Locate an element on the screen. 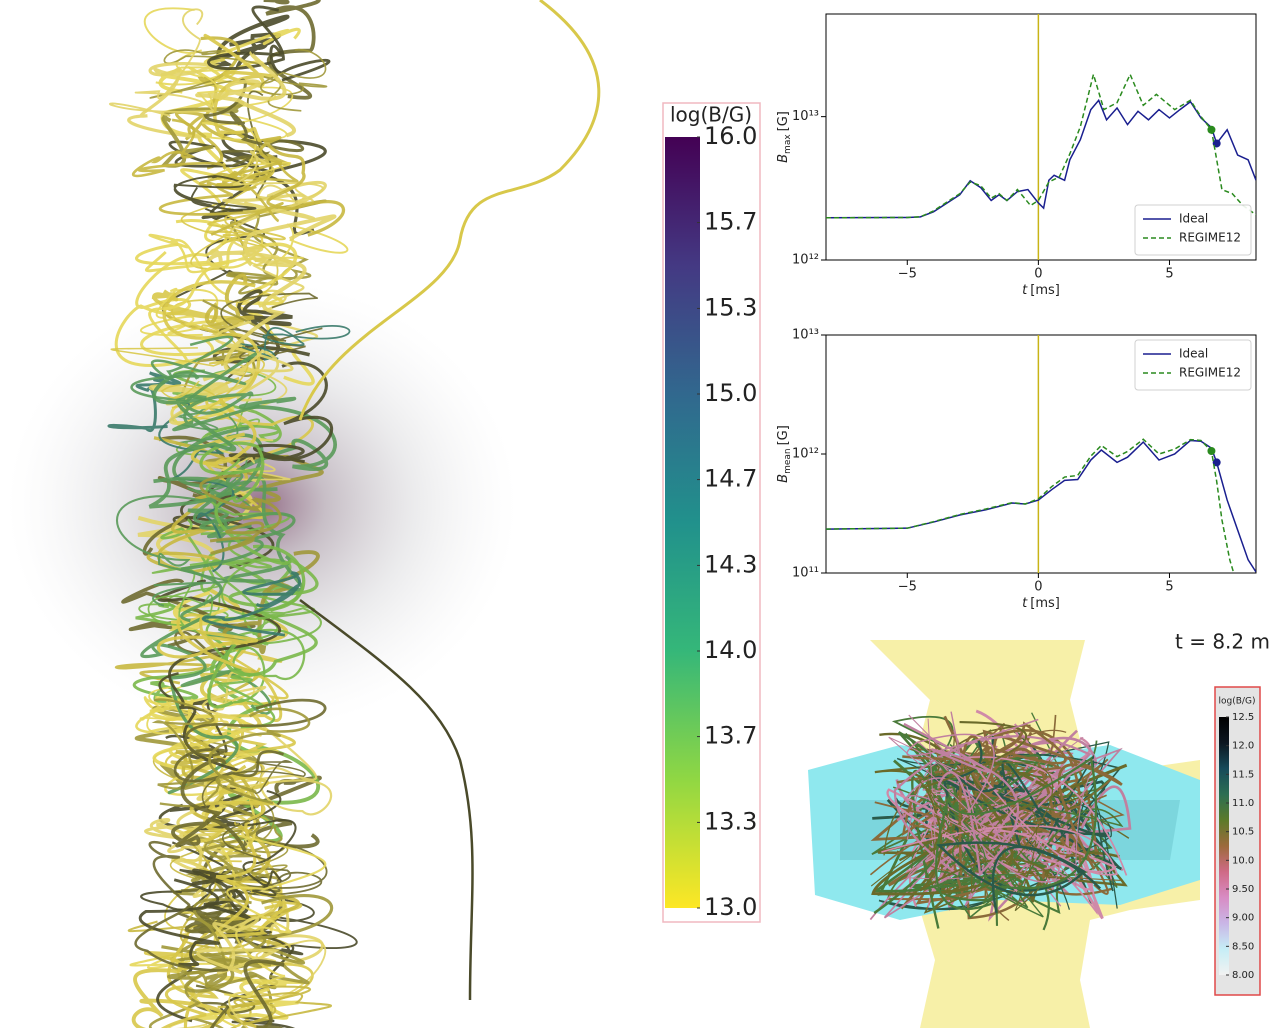  colorbar-tick-label: 12.0 is located at coordinates (1243, 746).